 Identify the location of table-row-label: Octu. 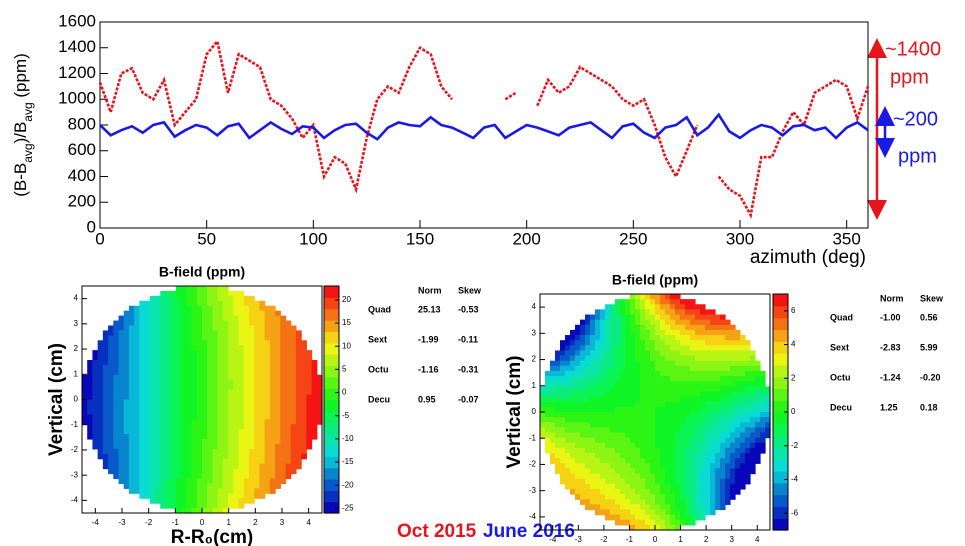
(840, 377).